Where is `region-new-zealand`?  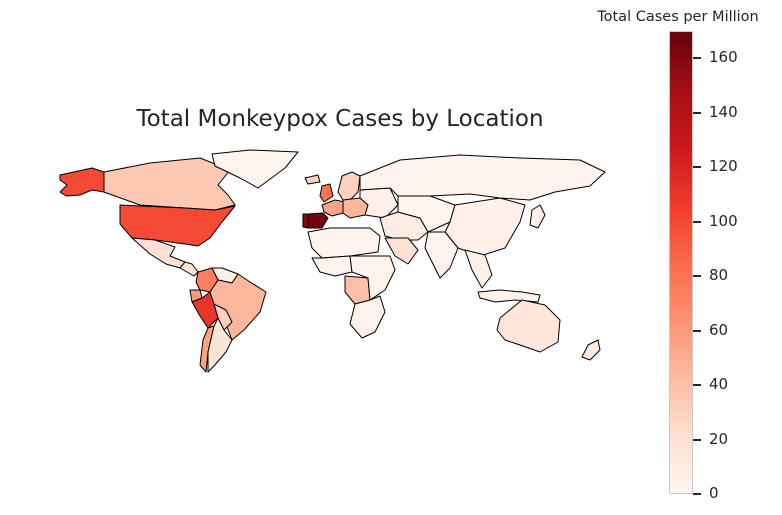 region-new-zealand is located at coordinates (591, 350).